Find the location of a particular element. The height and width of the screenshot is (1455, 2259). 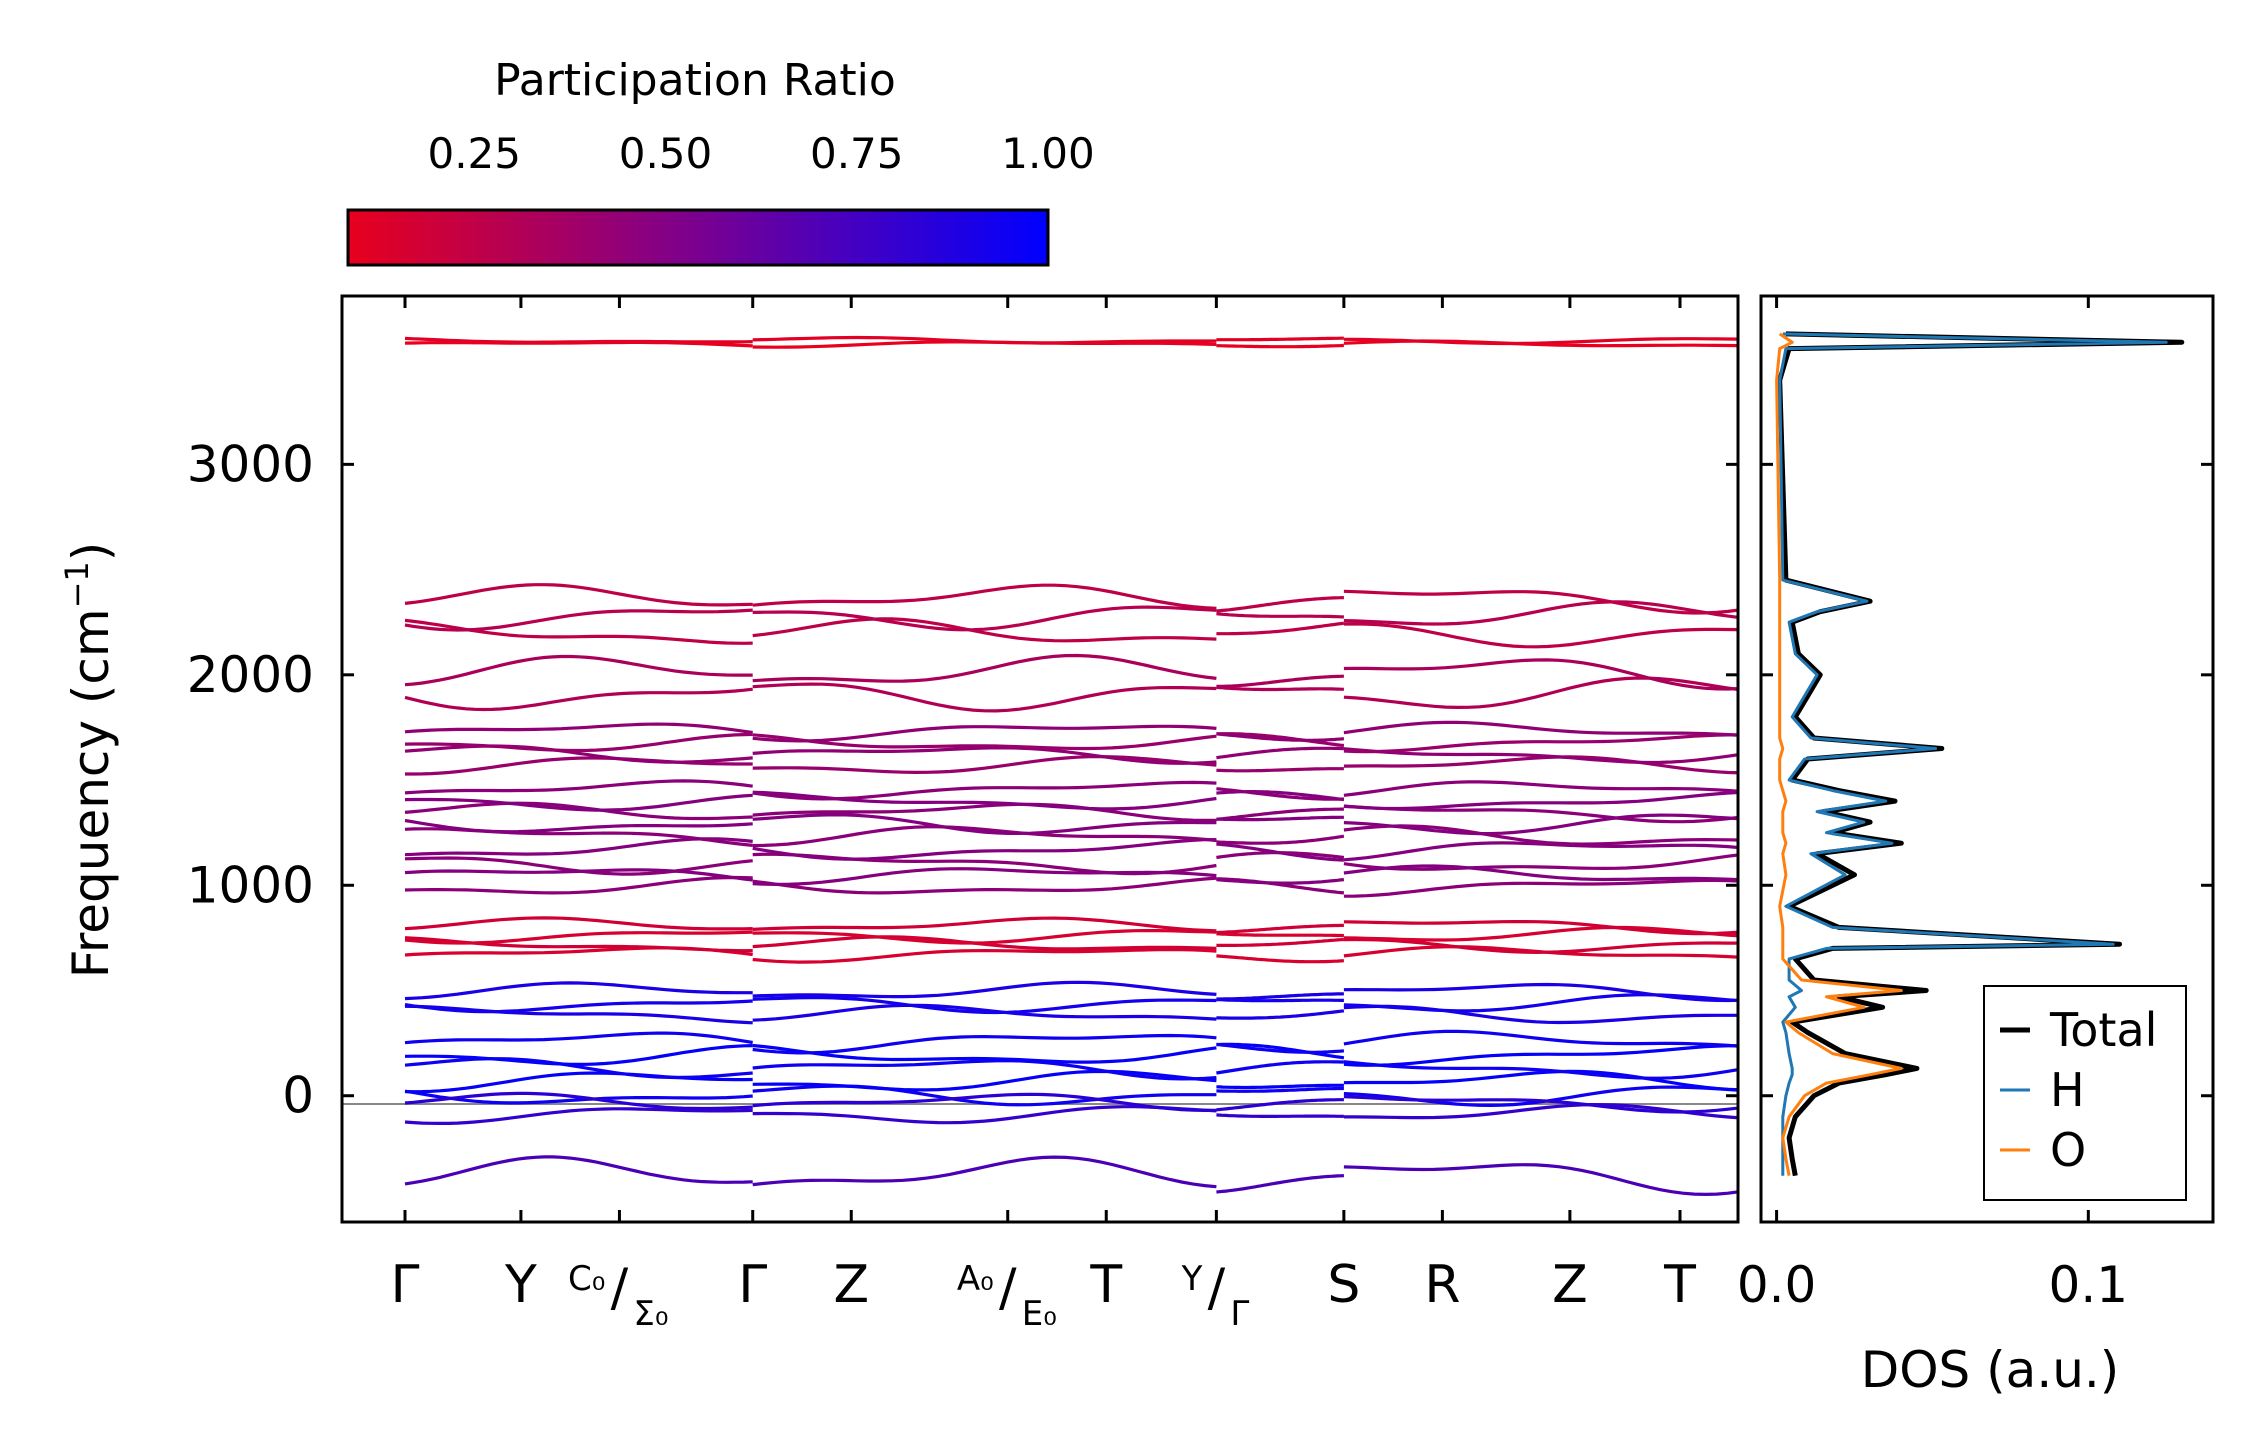

band-ytick-label: 2000 is located at coordinates (250, 675).